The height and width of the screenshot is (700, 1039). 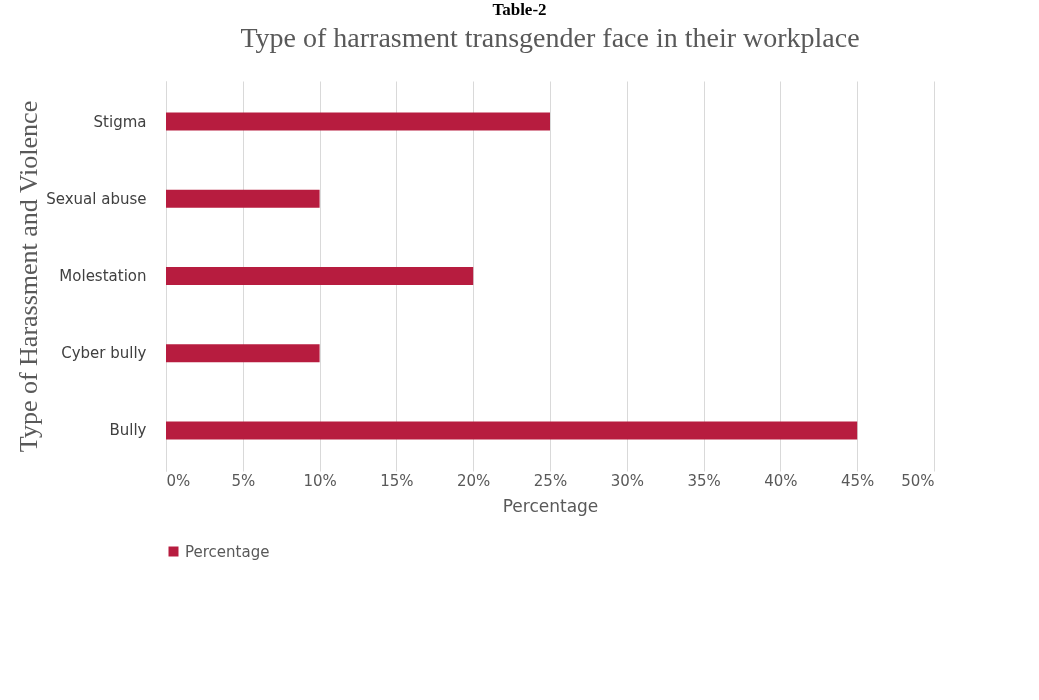 What do you see at coordinates (550, 505) in the screenshot?
I see `x-axis-title: Percentage` at bounding box center [550, 505].